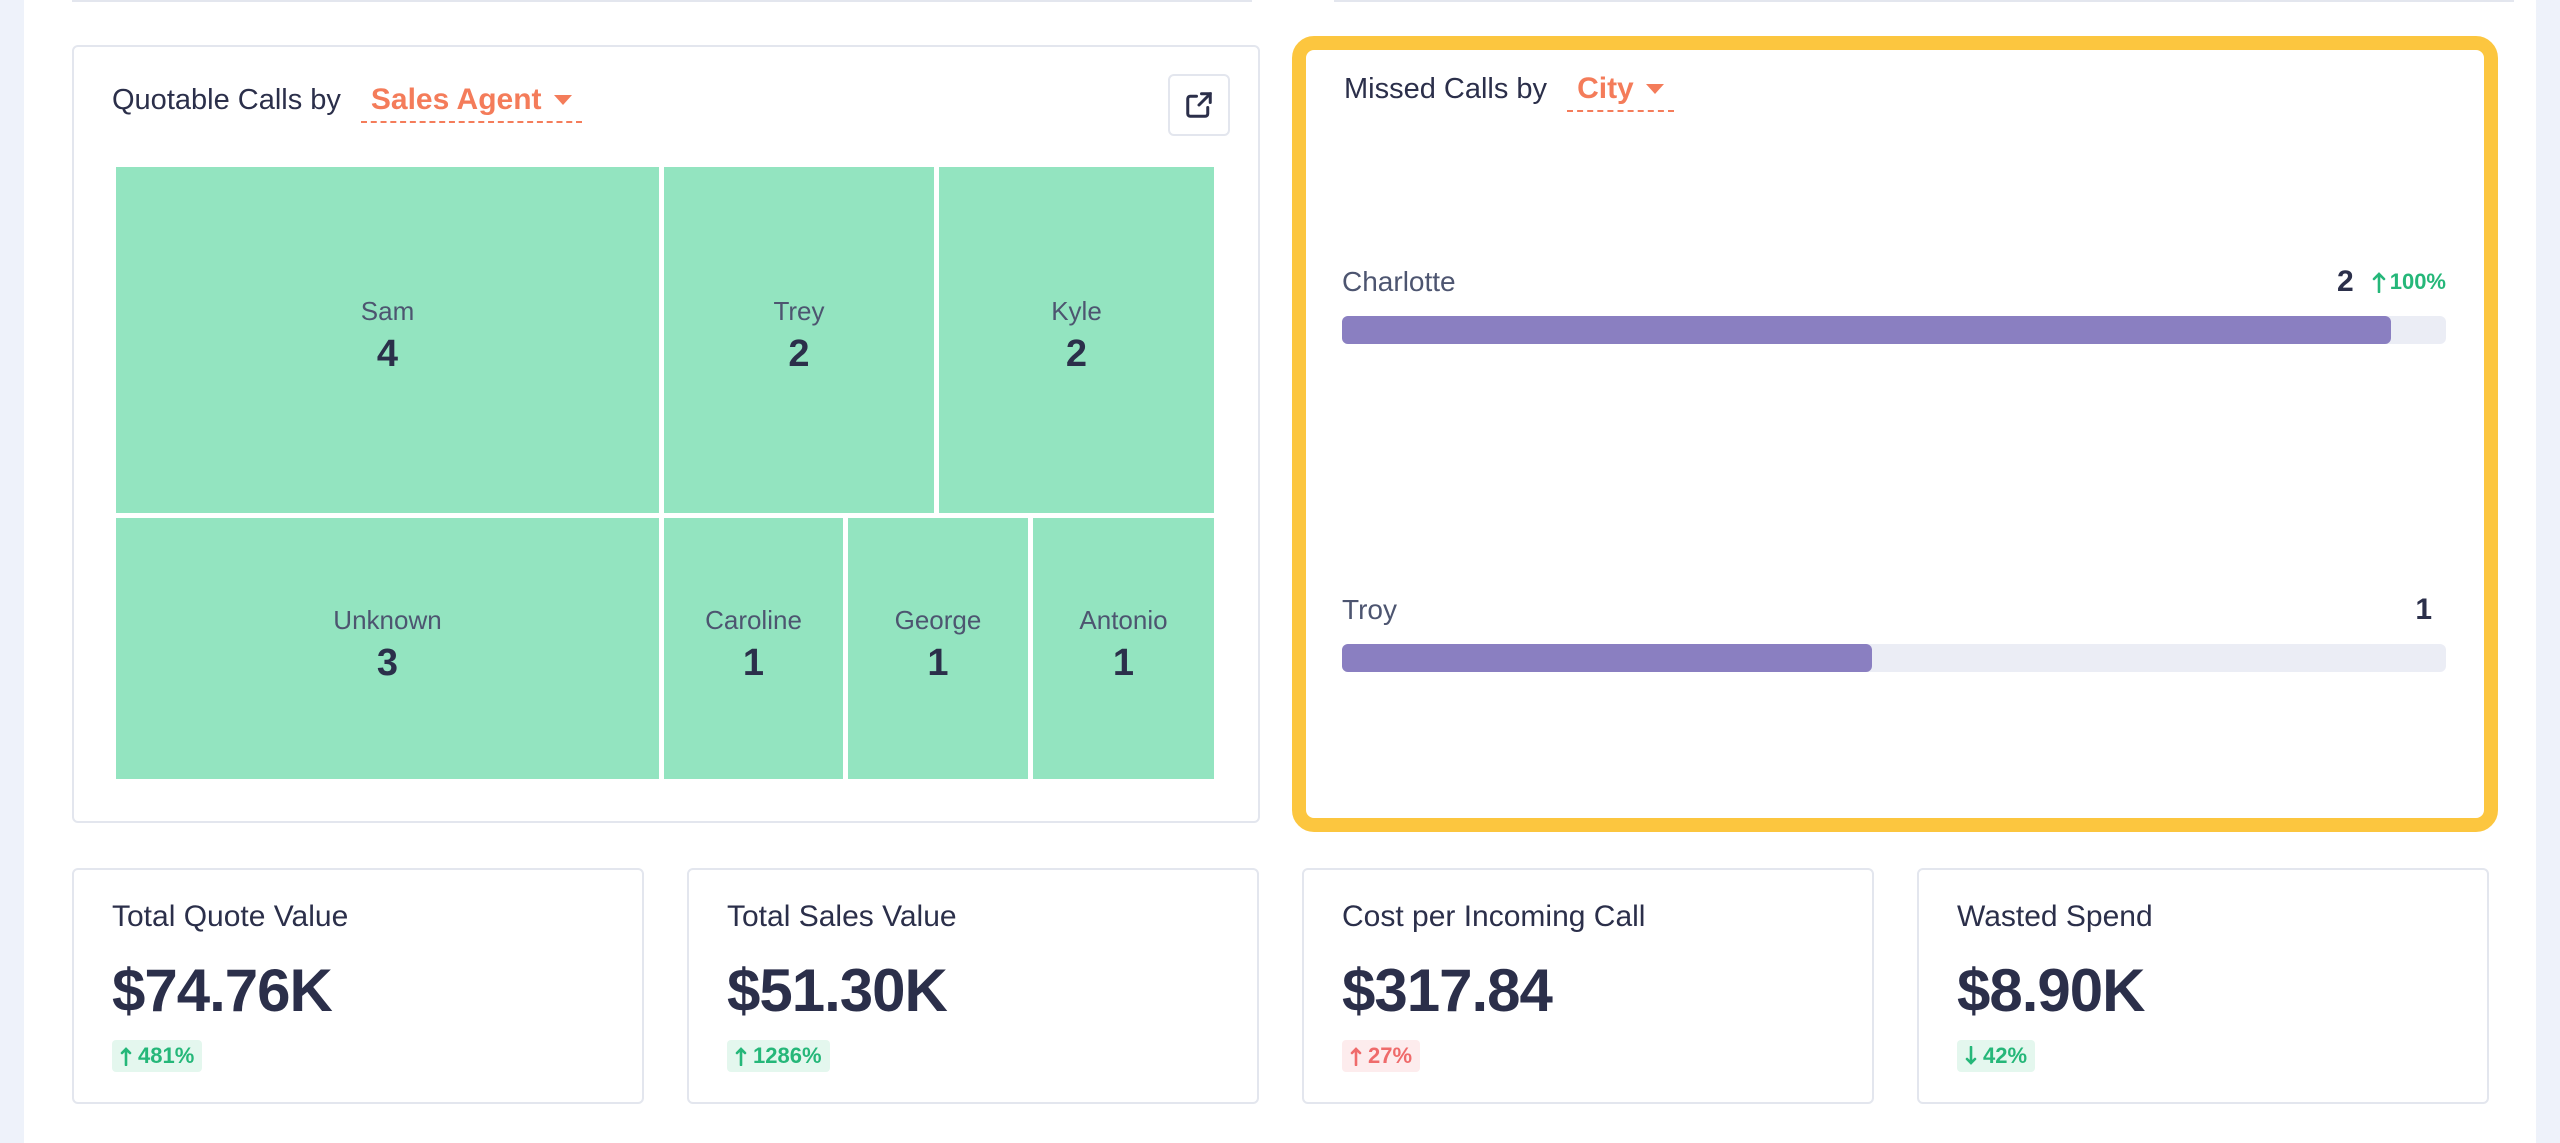 Image resolution: width=2560 pixels, height=1143 pixels. I want to click on bar-value: 2, so click(2345, 281).